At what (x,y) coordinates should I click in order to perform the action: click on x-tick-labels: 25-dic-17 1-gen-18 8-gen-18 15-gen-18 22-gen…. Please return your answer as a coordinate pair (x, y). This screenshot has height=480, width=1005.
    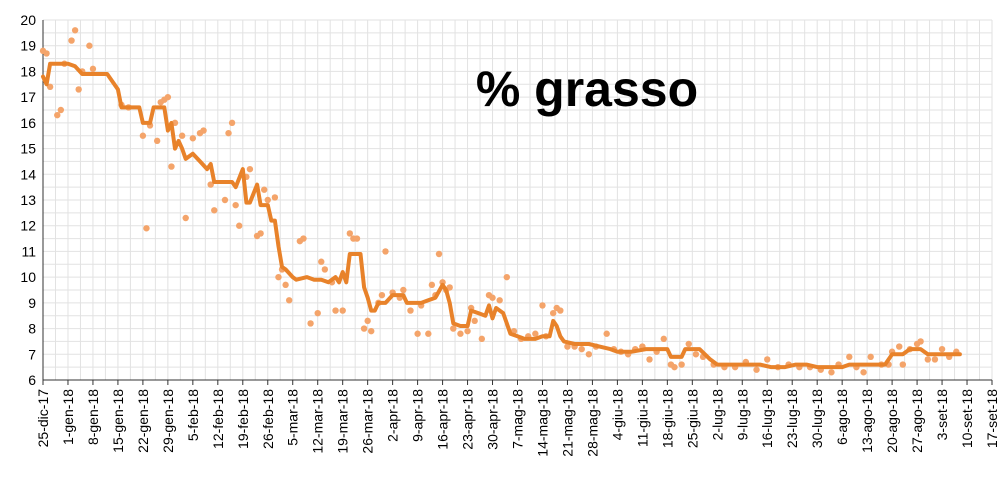
    Looking at the image, I should click on (517, 423).